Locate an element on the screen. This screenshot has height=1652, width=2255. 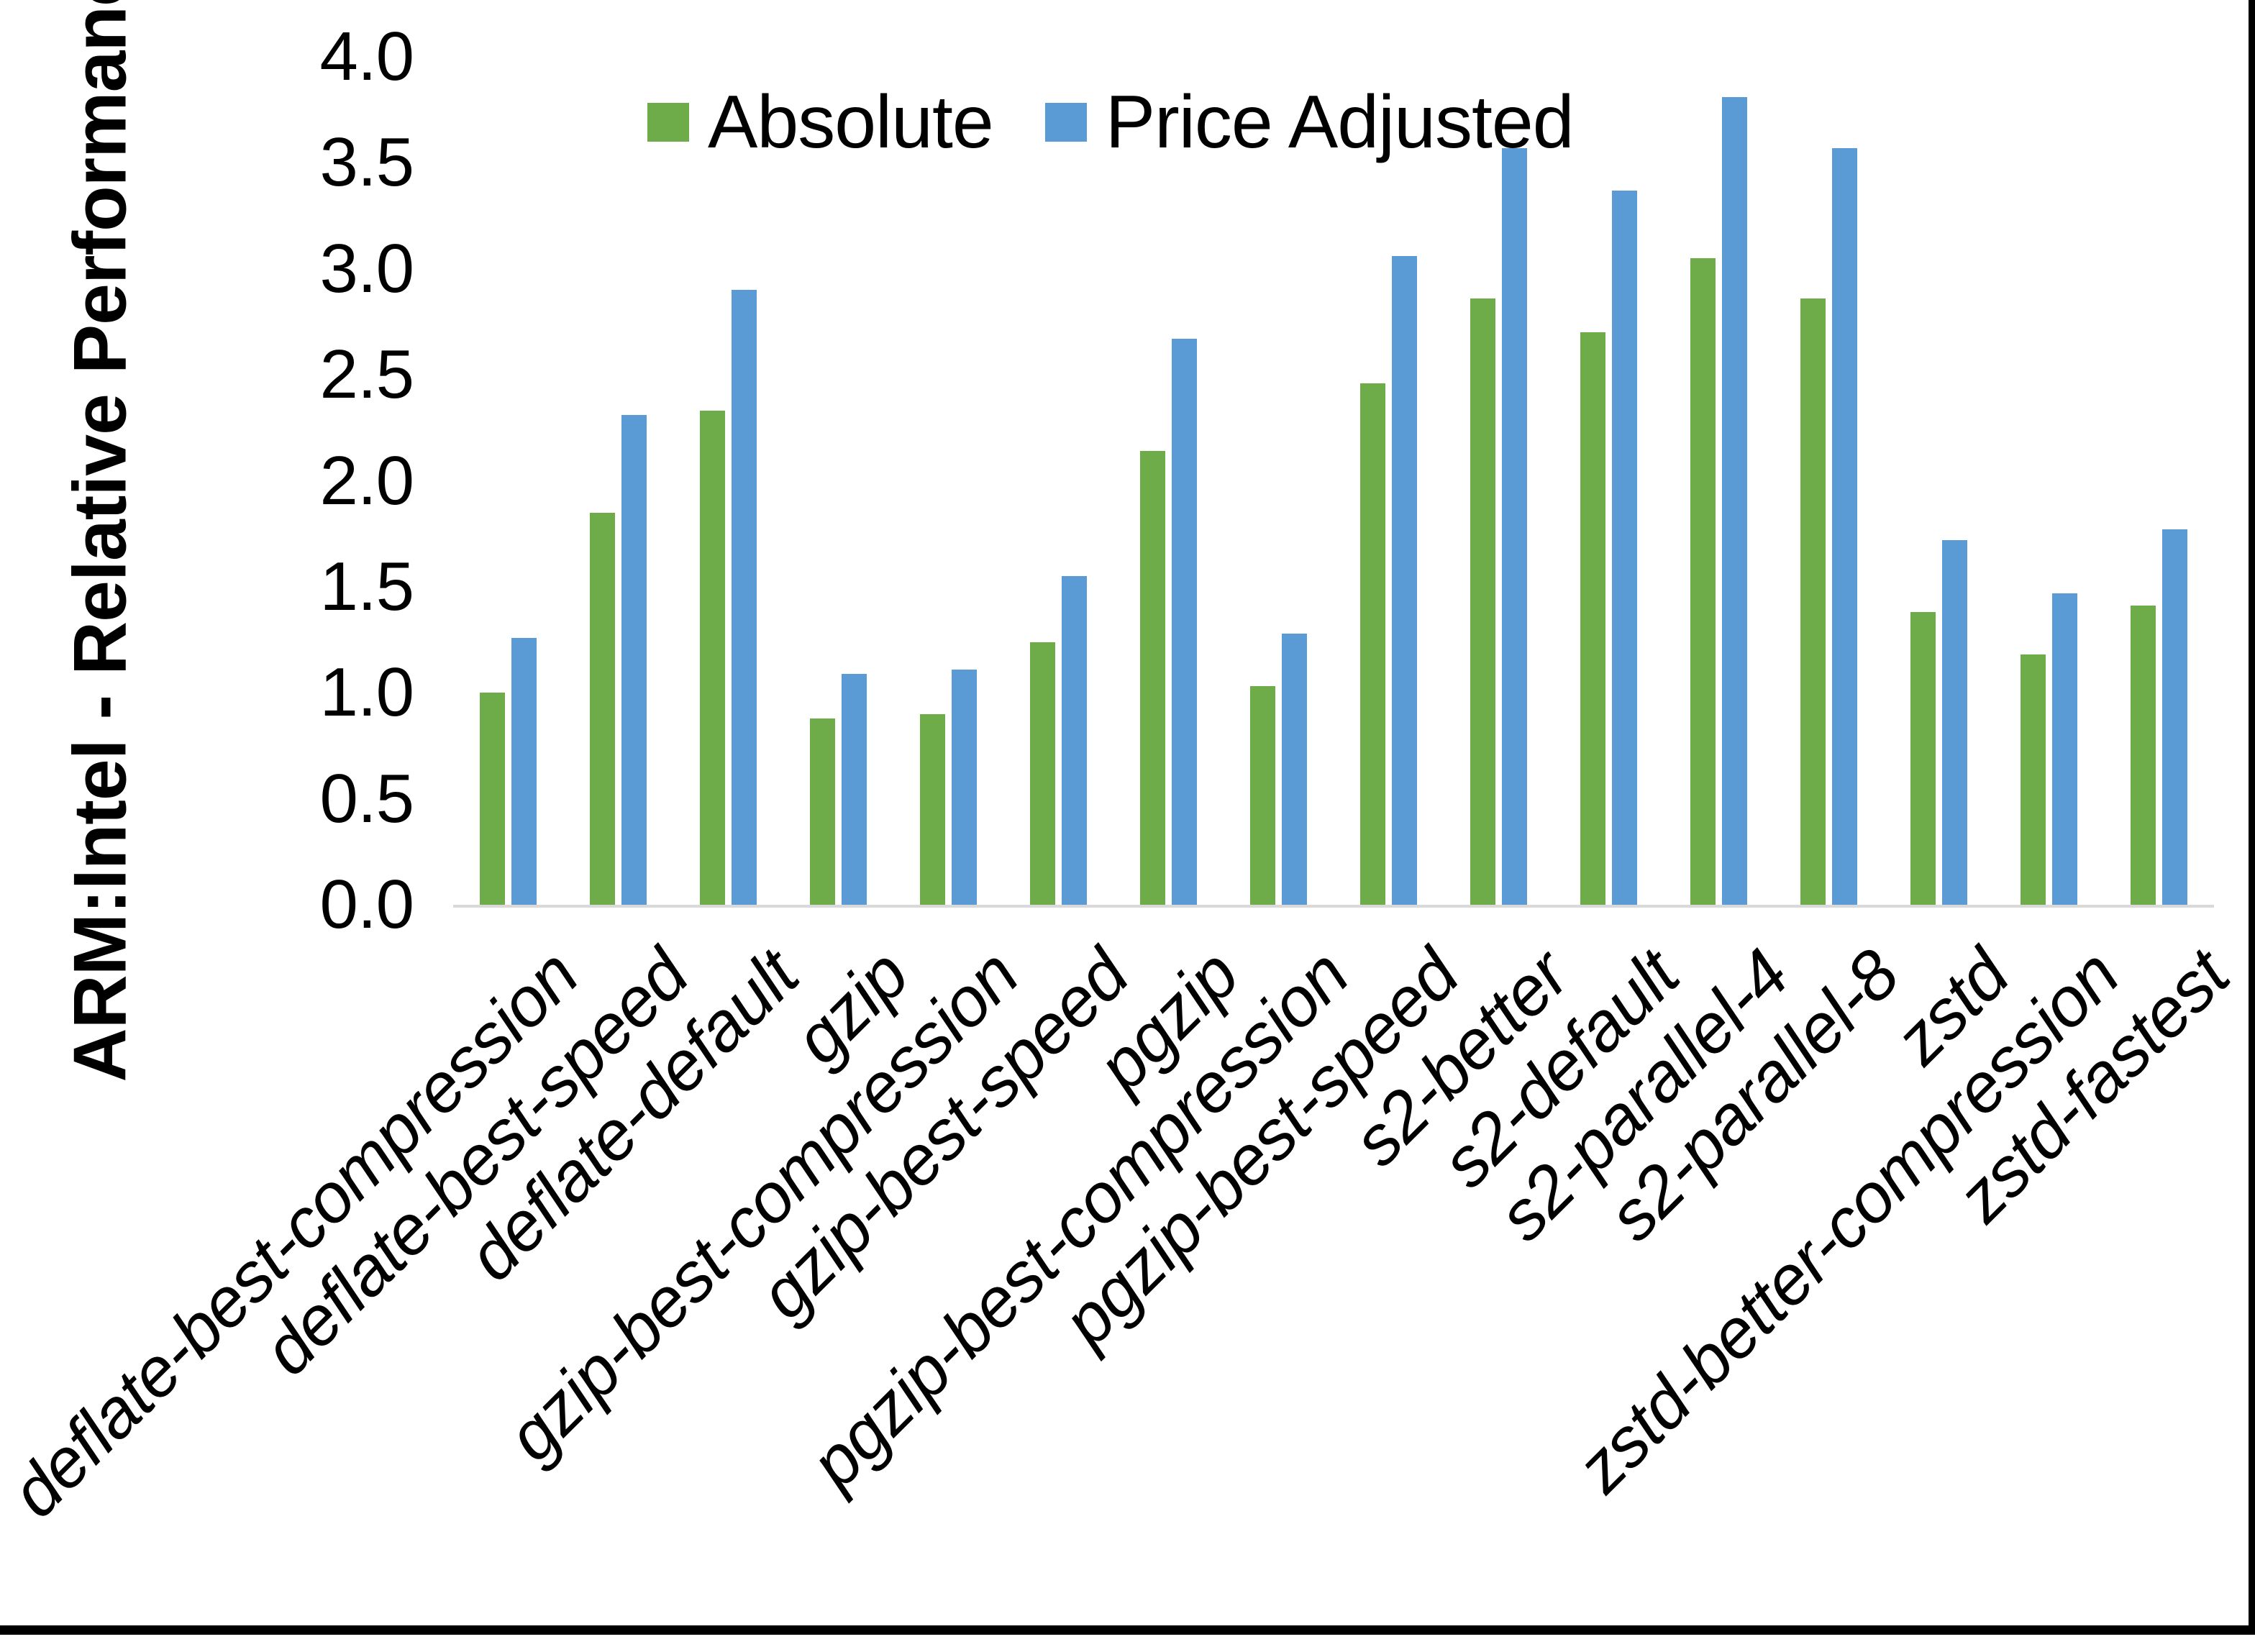
y-tick-label-2.5: 2.5 is located at coordinates (366, 375).